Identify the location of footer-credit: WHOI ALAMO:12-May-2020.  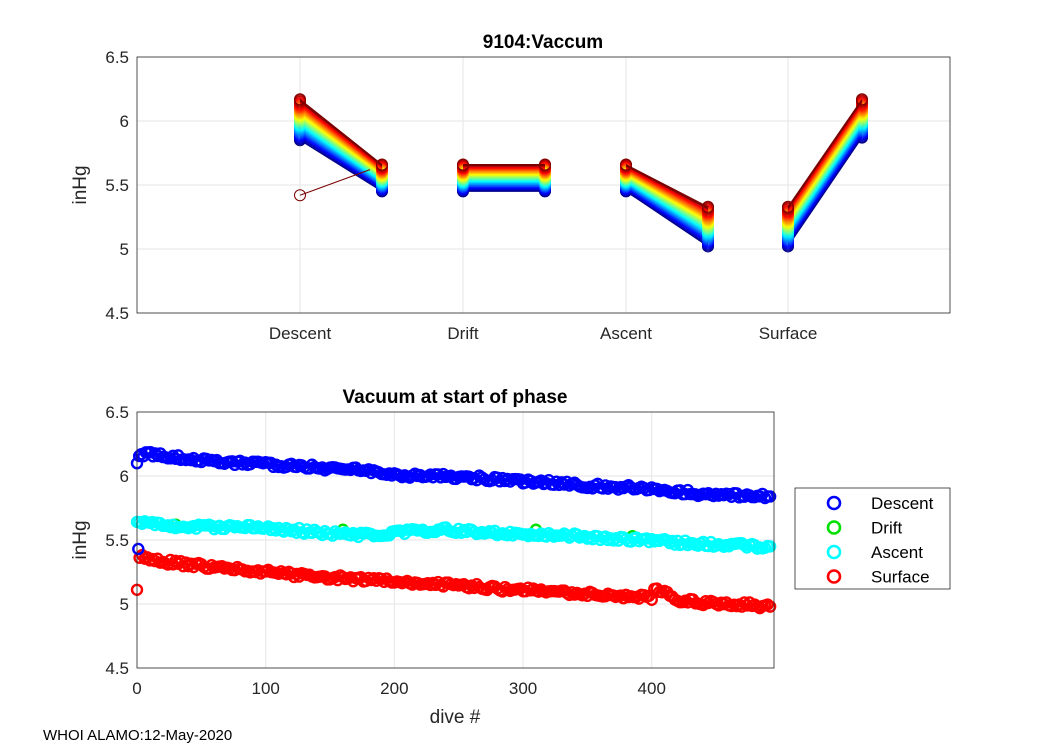
(138, 735).